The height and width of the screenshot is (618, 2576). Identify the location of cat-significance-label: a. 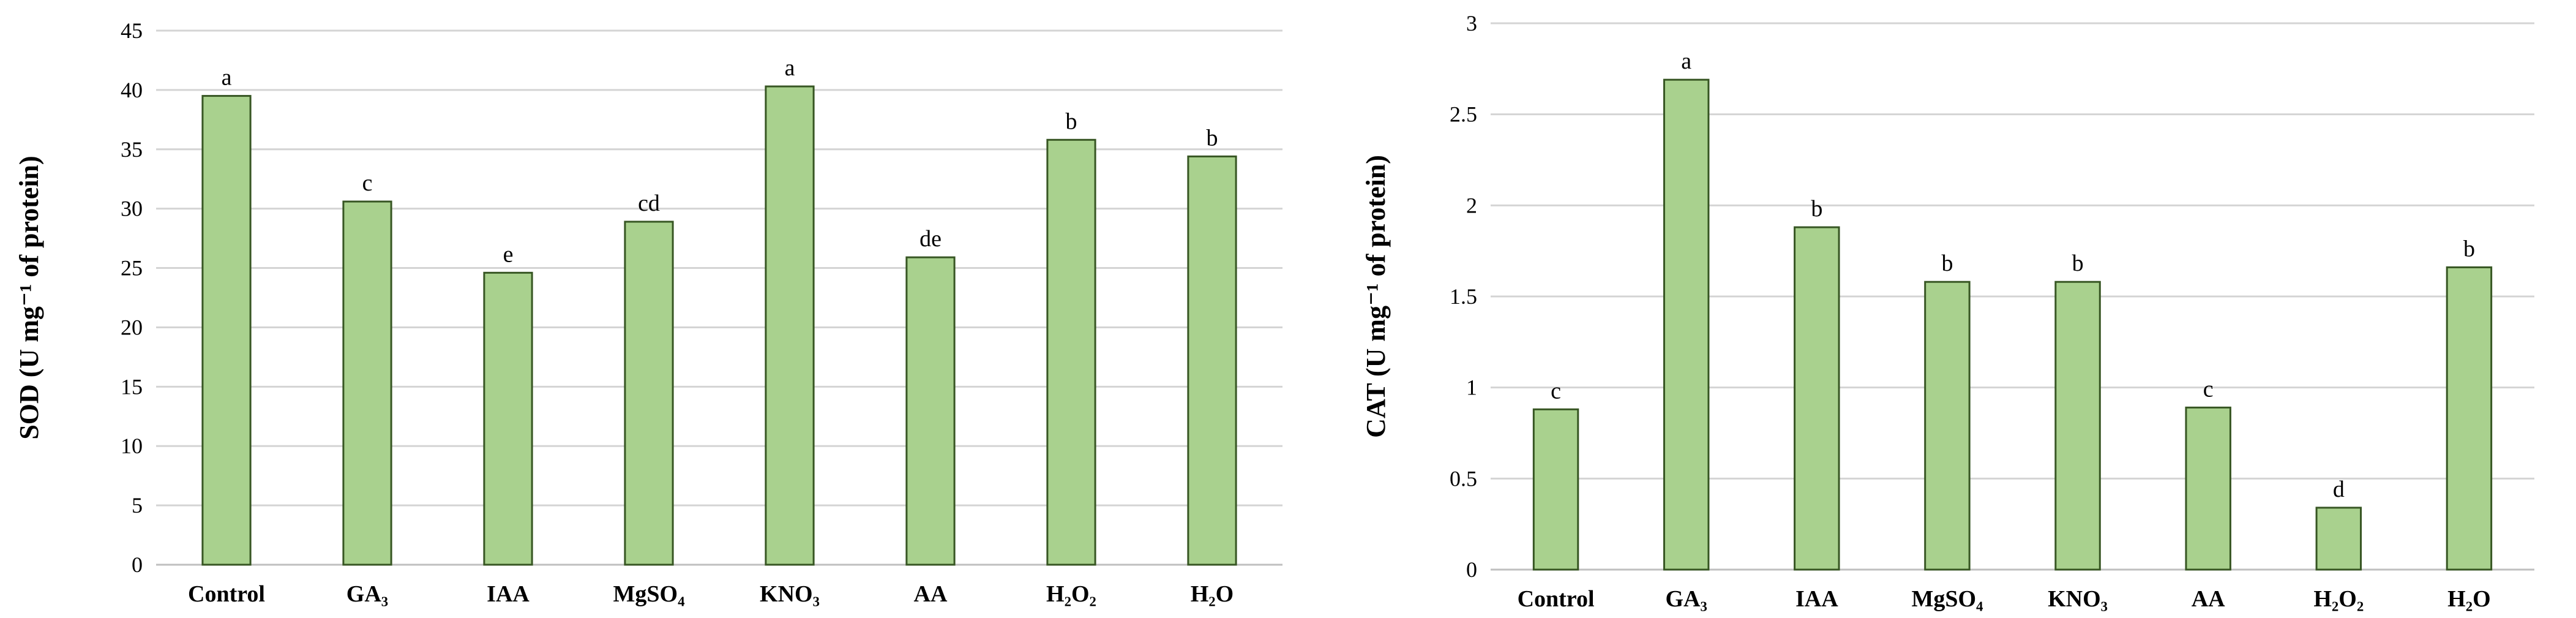
(1686, 61).